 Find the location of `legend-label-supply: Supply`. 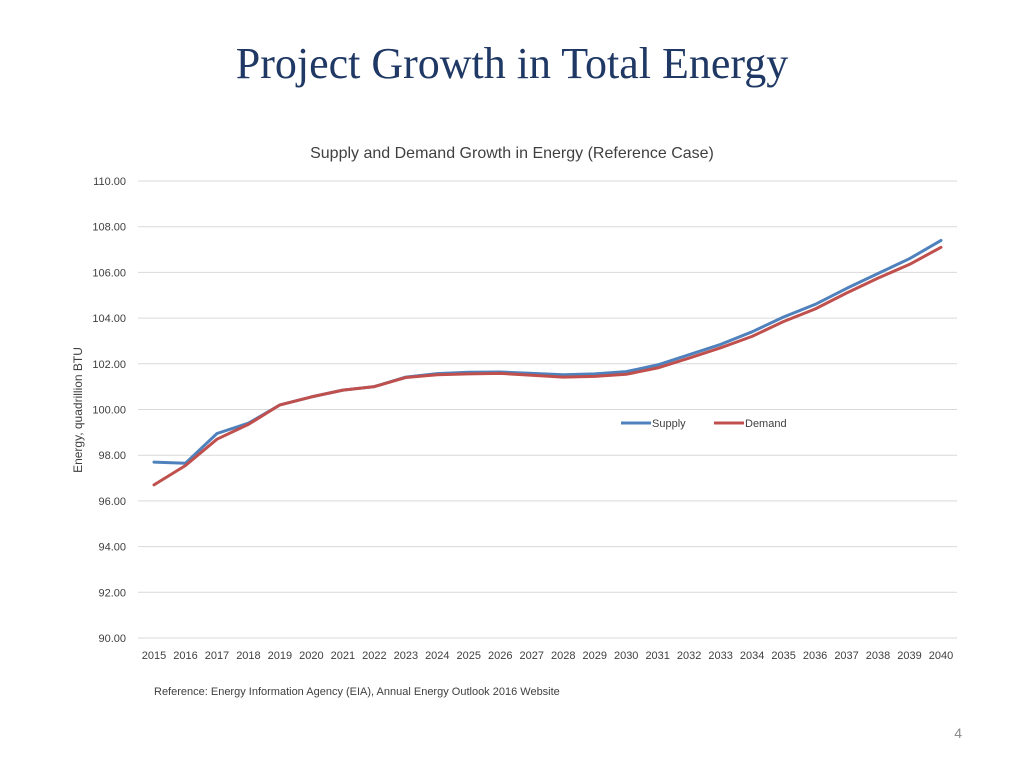

legend-label-supply: Supply is located at coordinates (669, 424).